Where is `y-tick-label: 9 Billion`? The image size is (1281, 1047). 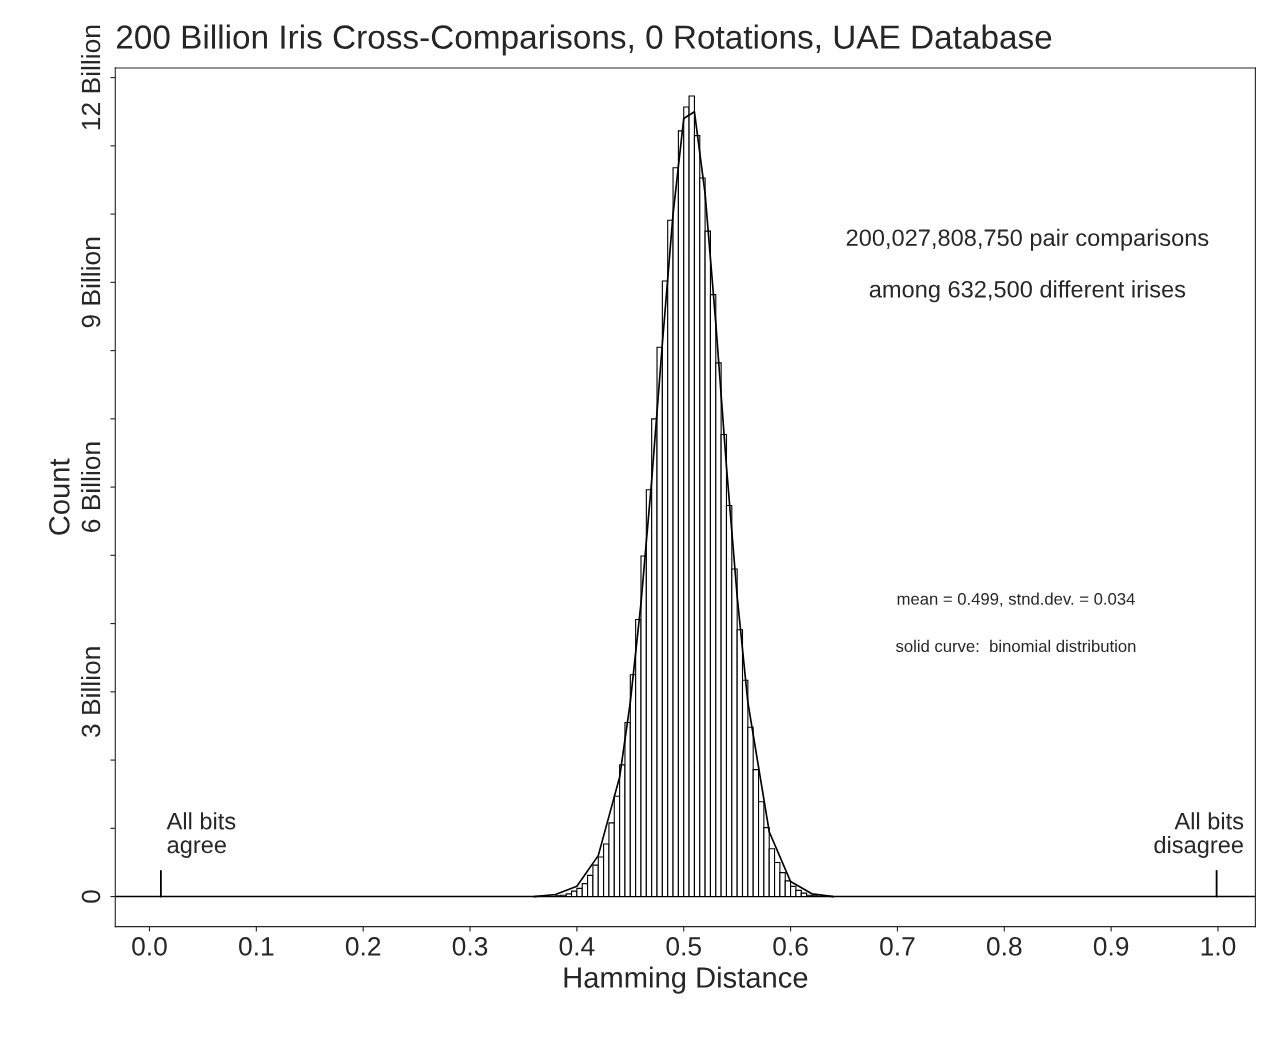 y-tick-label: 9 Billion is located at coordinates (90, 282).